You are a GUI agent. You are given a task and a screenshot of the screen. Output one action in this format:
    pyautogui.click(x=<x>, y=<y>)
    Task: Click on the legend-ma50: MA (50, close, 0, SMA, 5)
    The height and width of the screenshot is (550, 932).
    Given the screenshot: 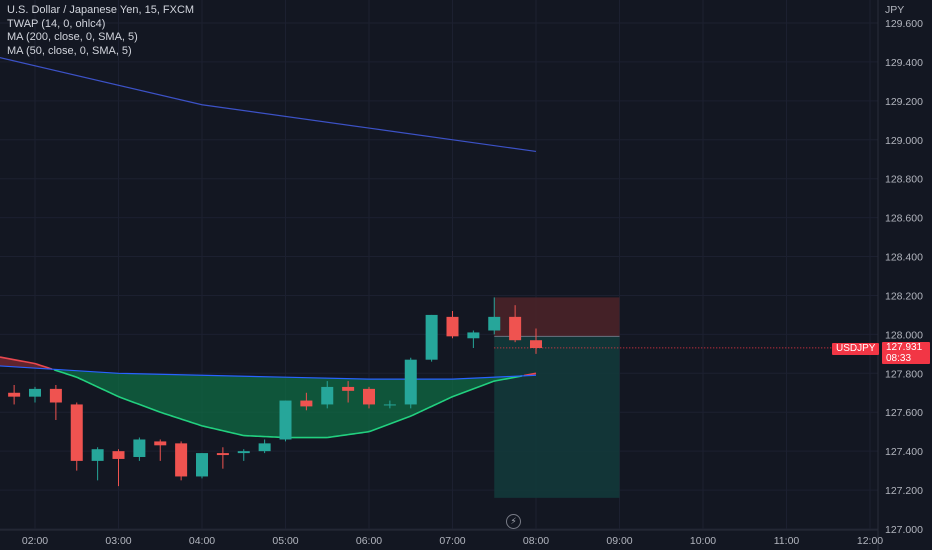 What is the action you would take?
    pyautogui.click(x=69, y=50)
    